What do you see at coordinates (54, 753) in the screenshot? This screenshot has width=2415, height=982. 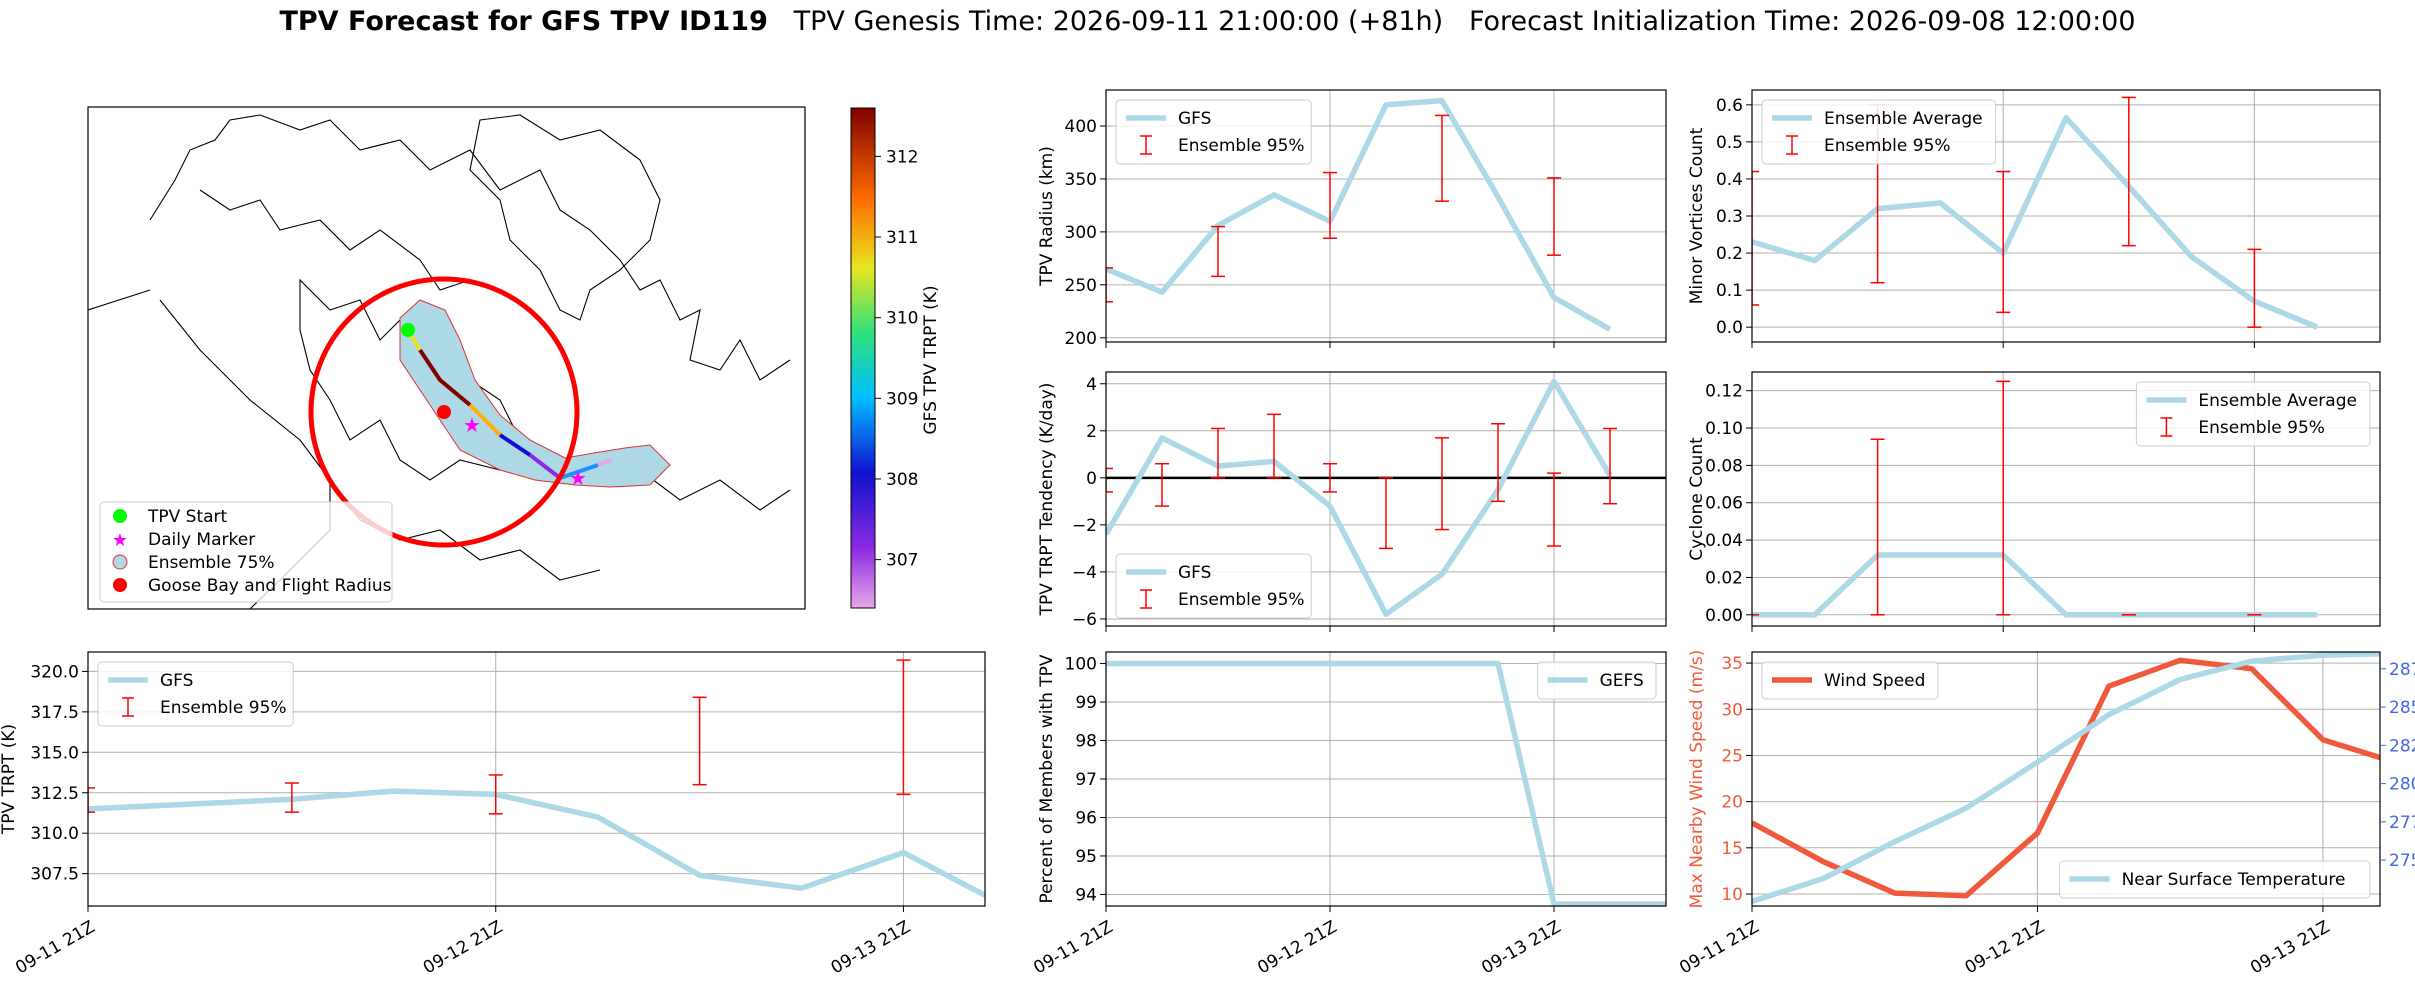 I see `y-tick-label: 315.0` at bounding box center [54, 753].